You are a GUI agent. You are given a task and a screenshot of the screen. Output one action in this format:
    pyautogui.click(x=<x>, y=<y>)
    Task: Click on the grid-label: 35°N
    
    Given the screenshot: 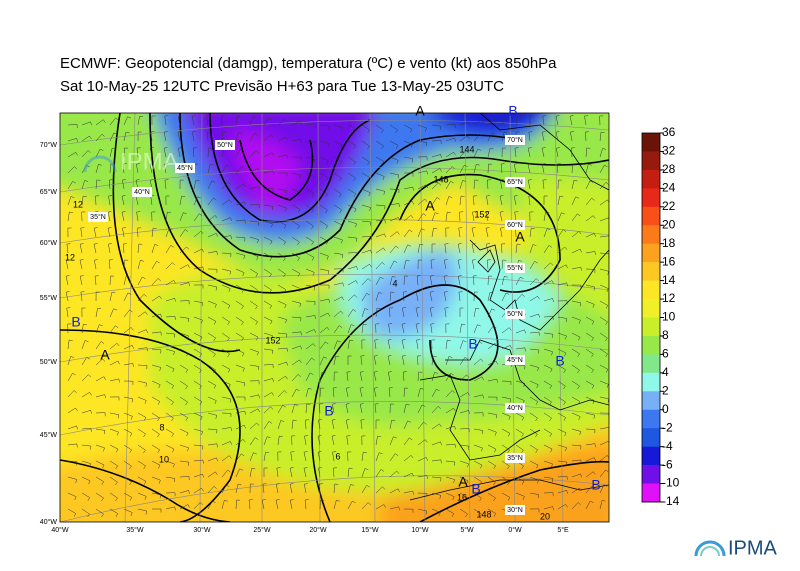 What is the action you would take?
    pyautogui.click(x=98, y=217)
    